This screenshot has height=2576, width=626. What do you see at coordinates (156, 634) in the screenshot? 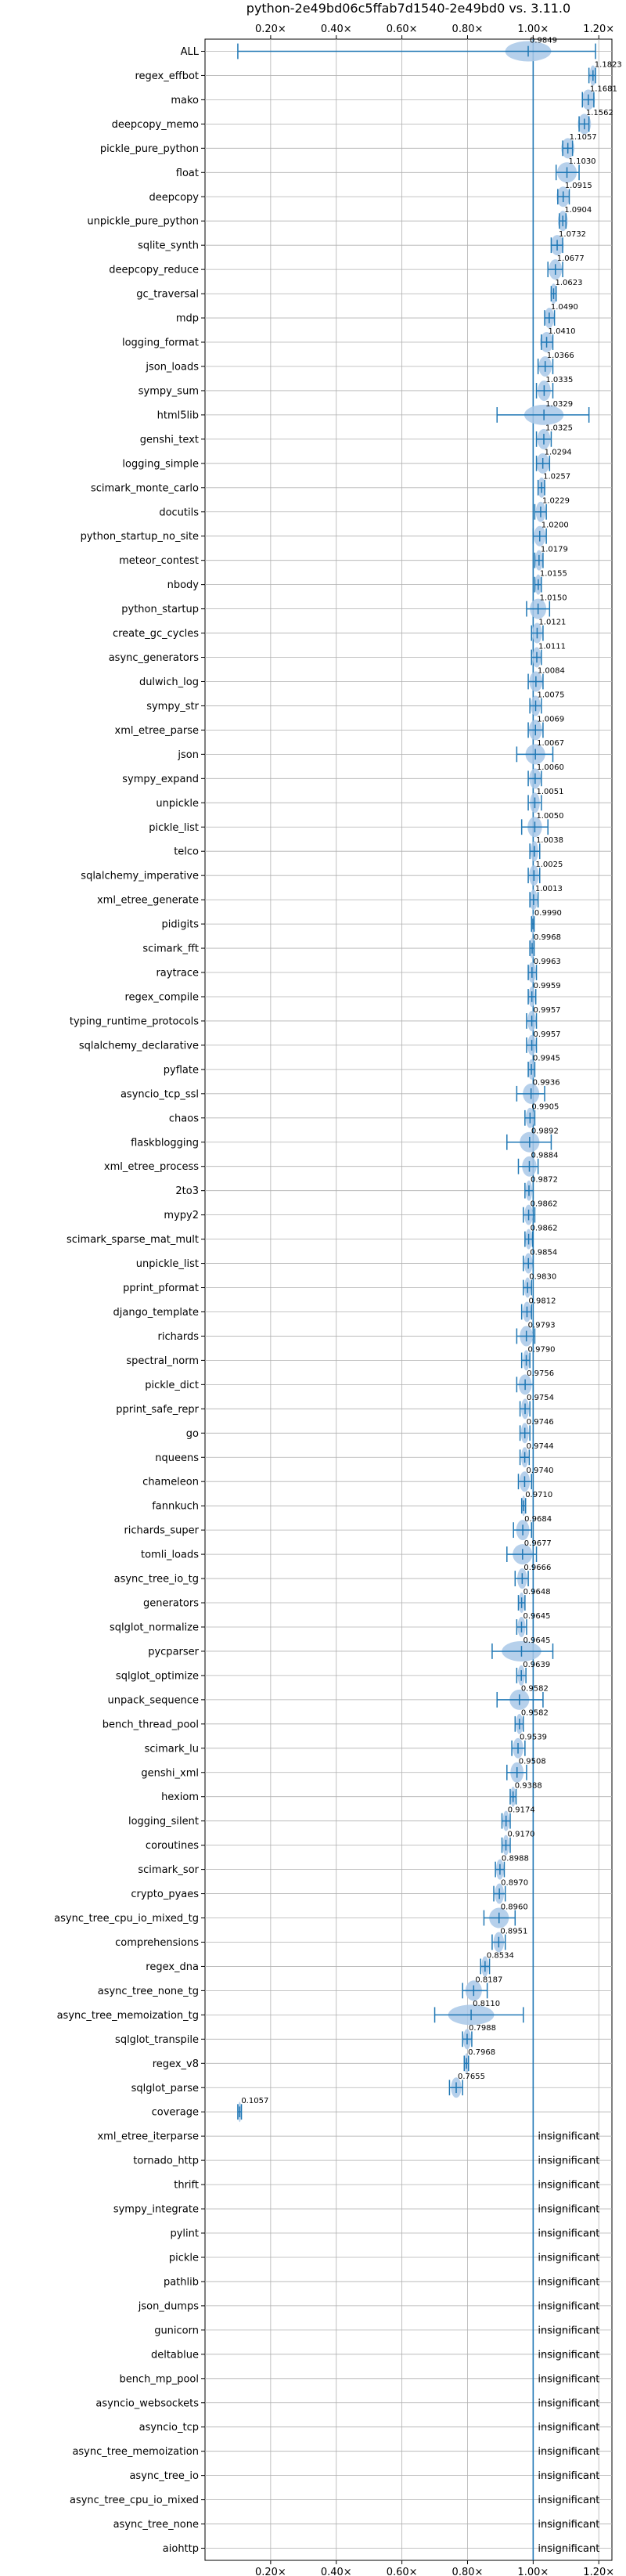
I see `benchmark-label: create_gc_cycles` at bounding box center [156, 634].